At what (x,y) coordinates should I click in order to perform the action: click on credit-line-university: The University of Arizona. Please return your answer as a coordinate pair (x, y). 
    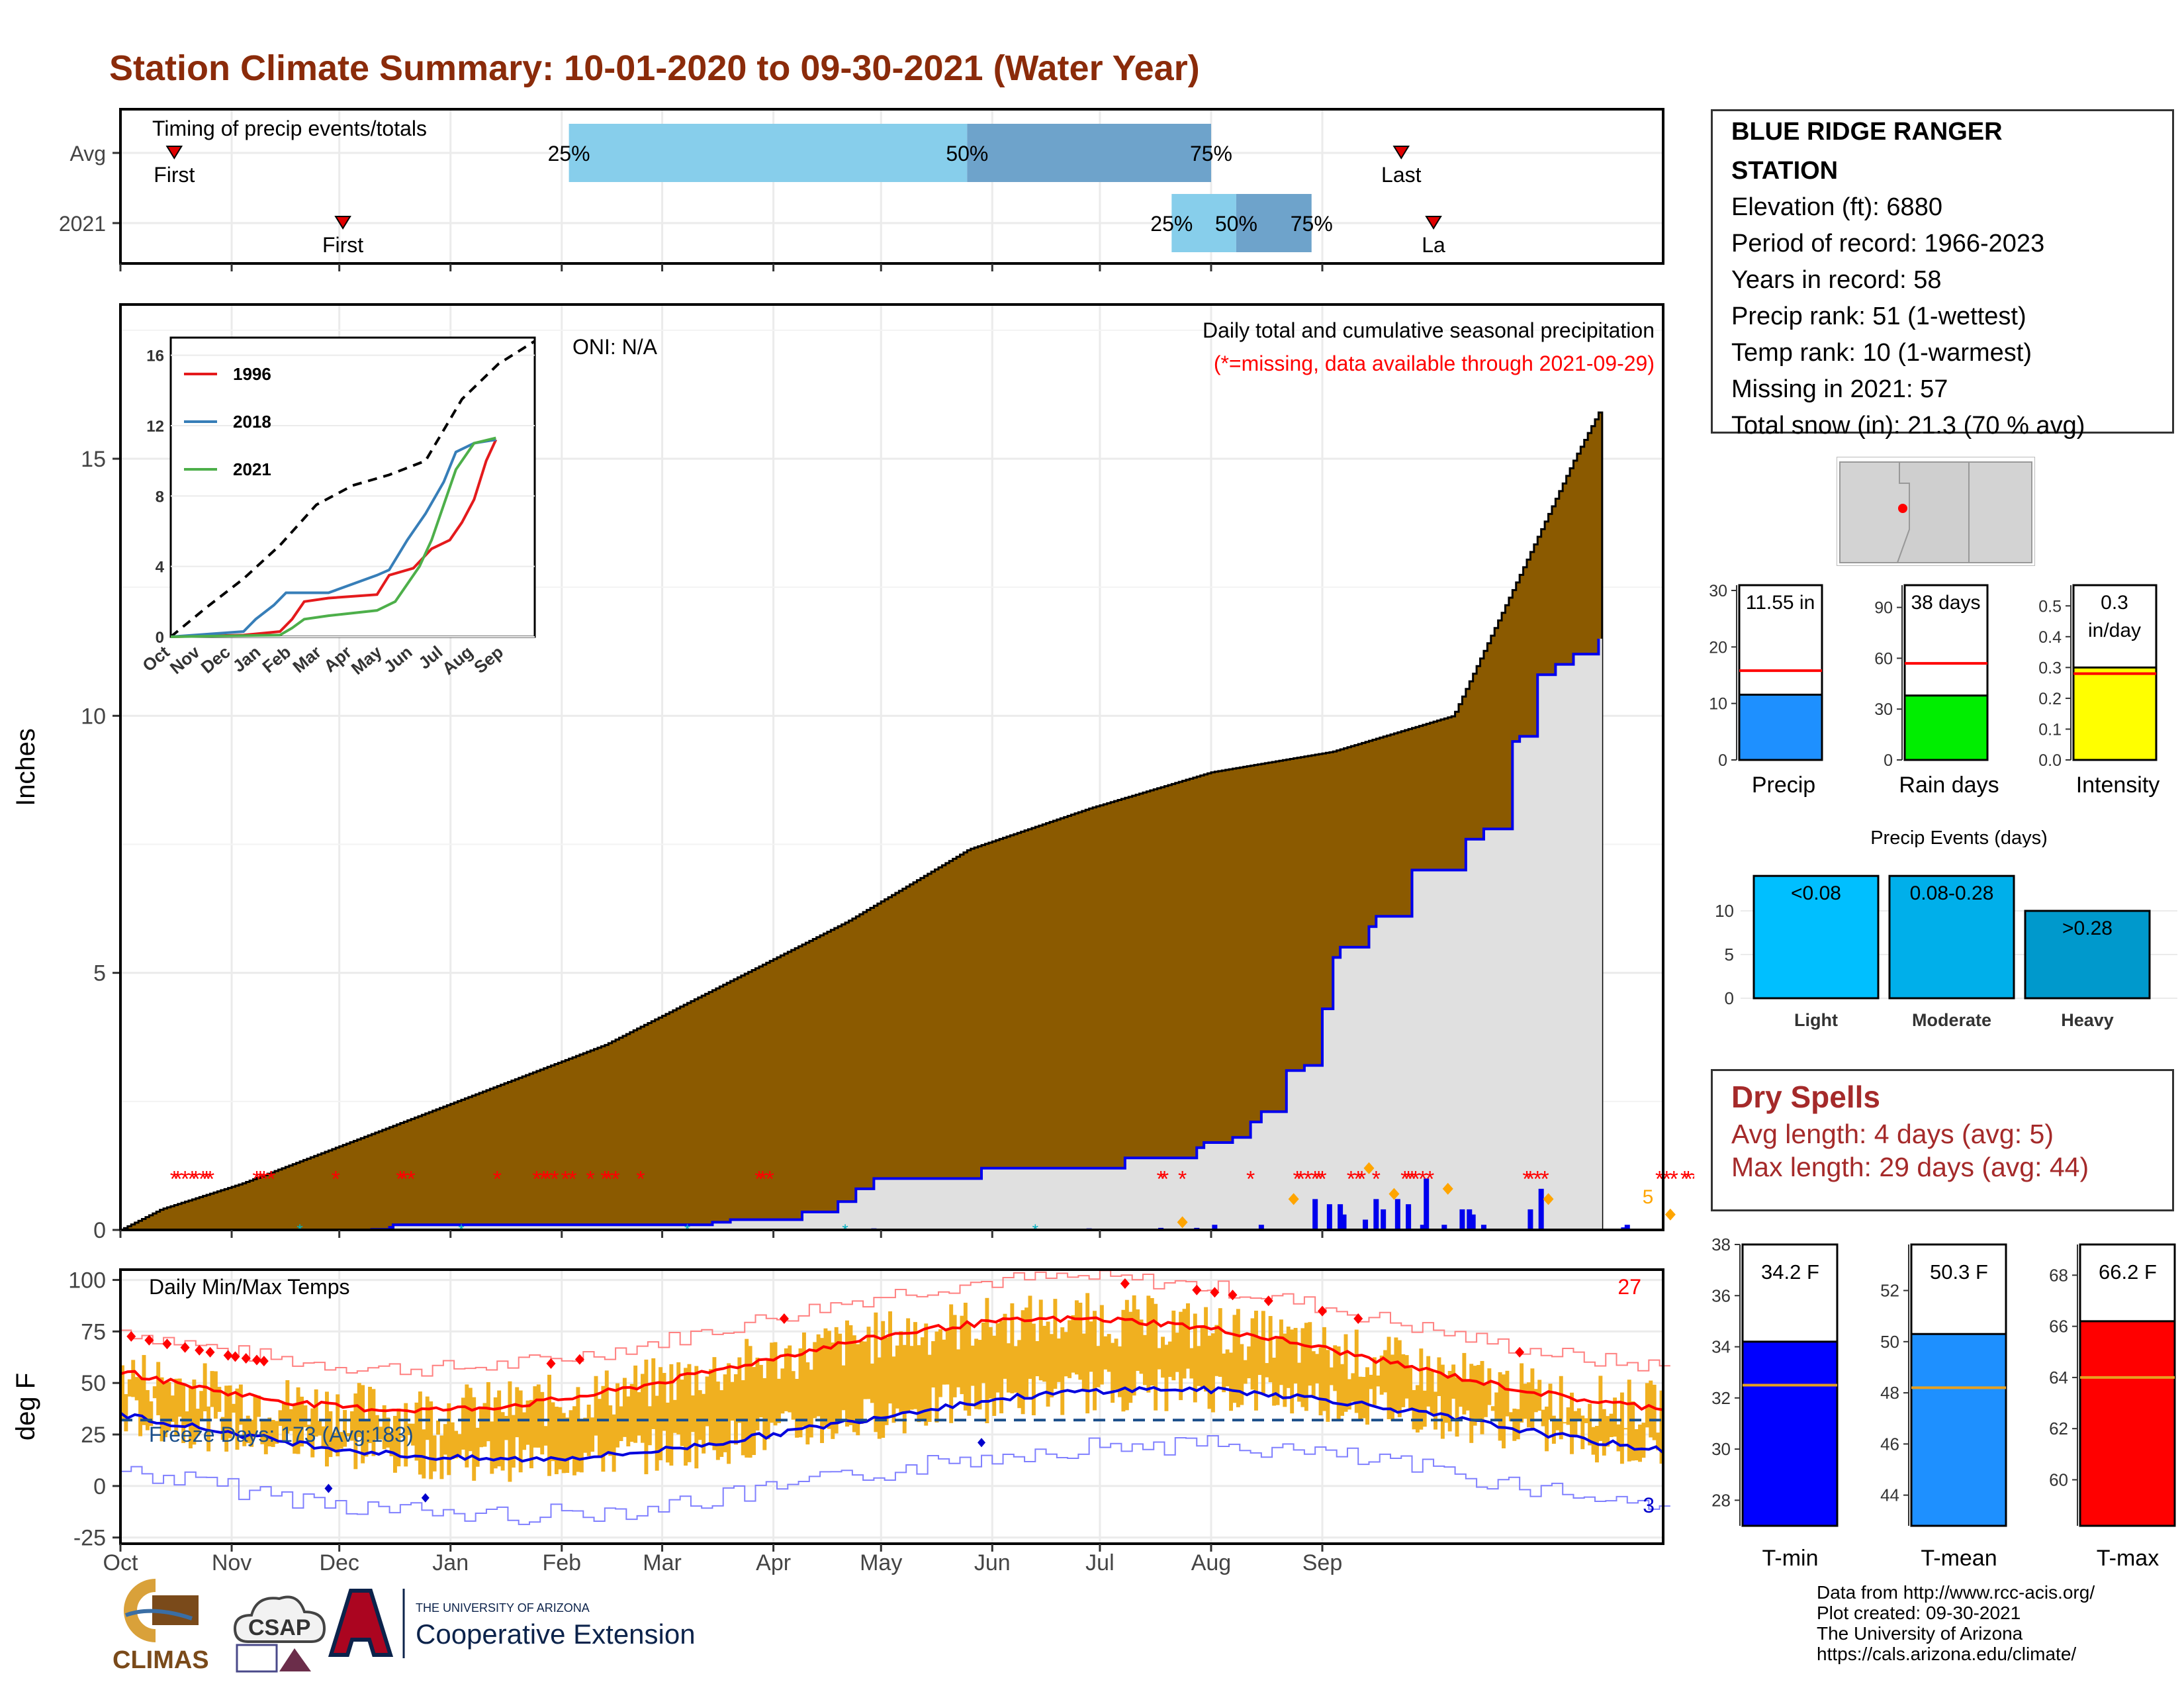
    Looking at the image, I should click on (1920, 1633).